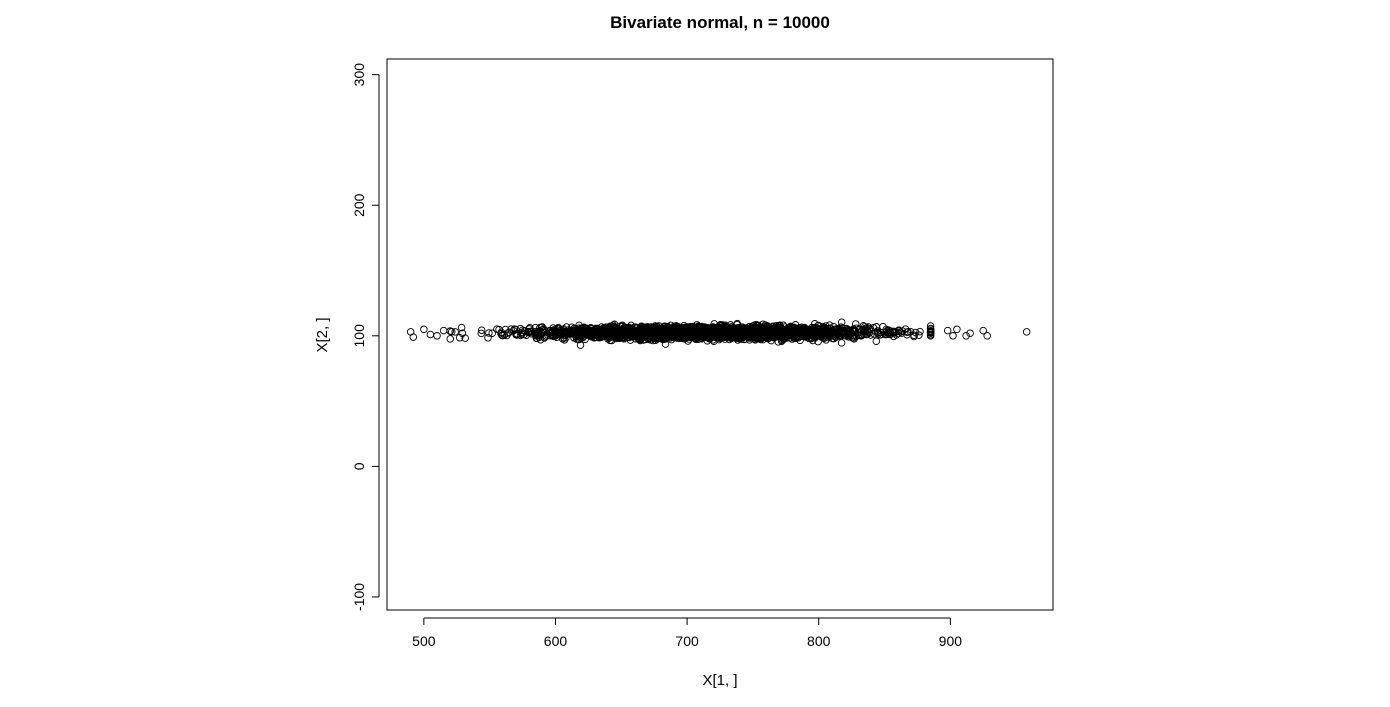 This screenshot has width=1390, height=707. What do you see at coordinates (359, 466) in the screenshot?
I see `y-tick-label: 0` at bounding box center [359, 466].